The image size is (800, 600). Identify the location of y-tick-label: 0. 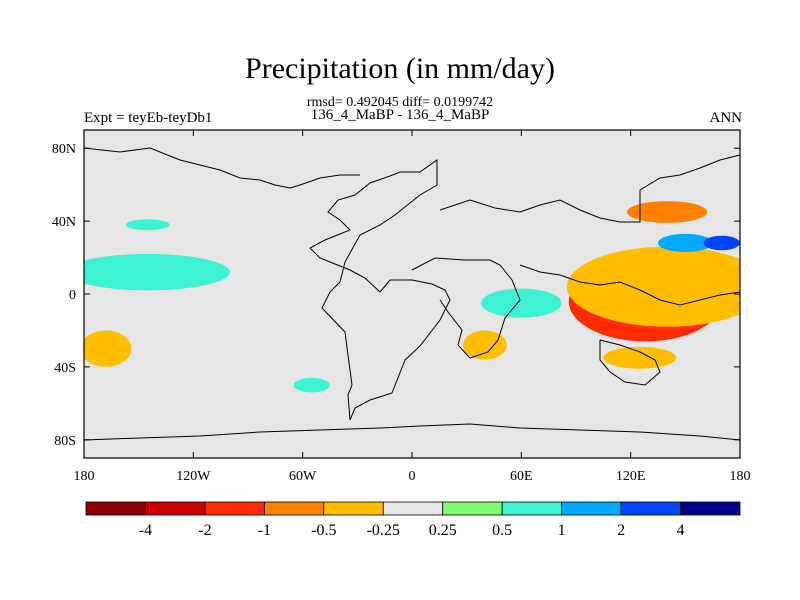
(72, 295).